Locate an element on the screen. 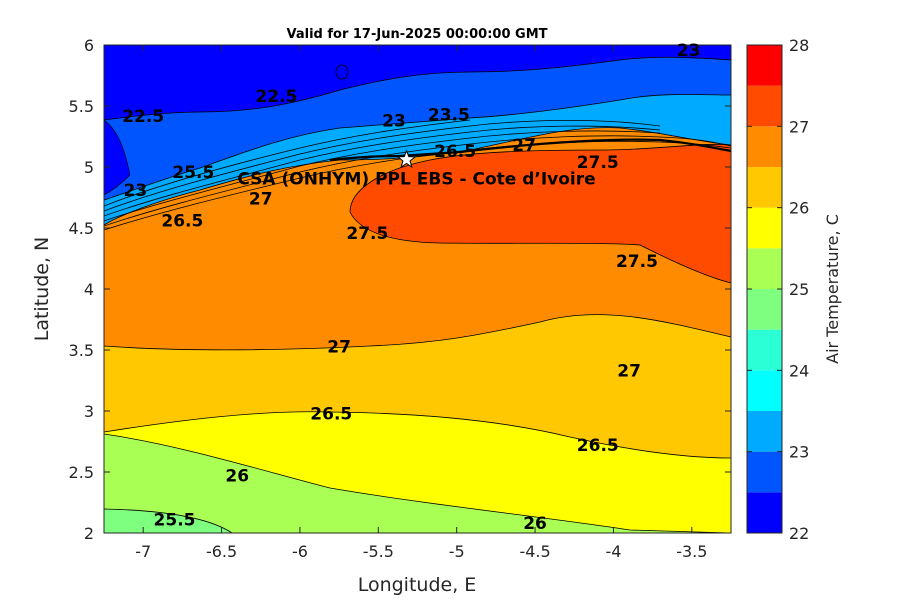  y-tick-label: 3 is located at coordinates (89, 411).